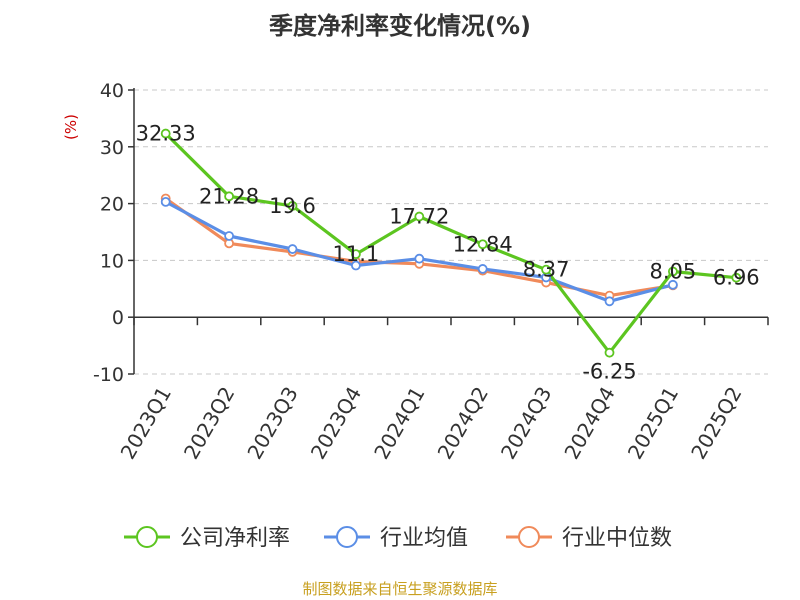  What do you see at coordinates (400, 589) in the screenshot?
I see `data-source-note: 制图数据来自恒生聚源数据库` at bounding box center [400, 589].